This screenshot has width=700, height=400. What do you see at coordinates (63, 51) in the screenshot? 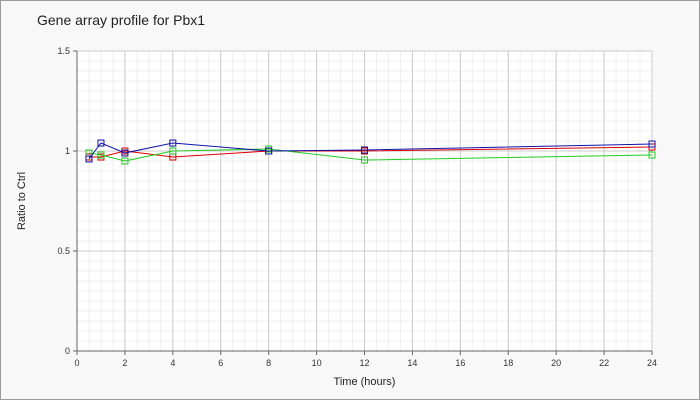
I see `y-tick-label: 1.5` at bounding box center [63, 51].